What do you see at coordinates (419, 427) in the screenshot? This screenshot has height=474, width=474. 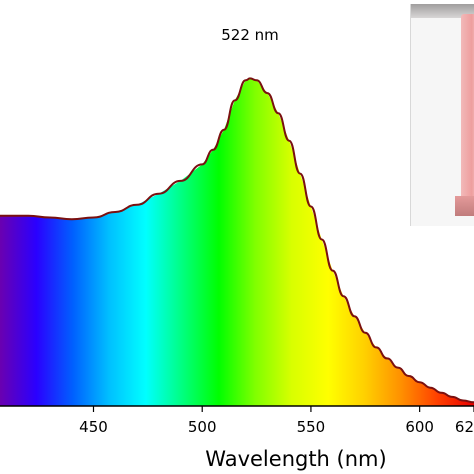 I see `x-tick-label: 600` at bounding box center [419, 427].